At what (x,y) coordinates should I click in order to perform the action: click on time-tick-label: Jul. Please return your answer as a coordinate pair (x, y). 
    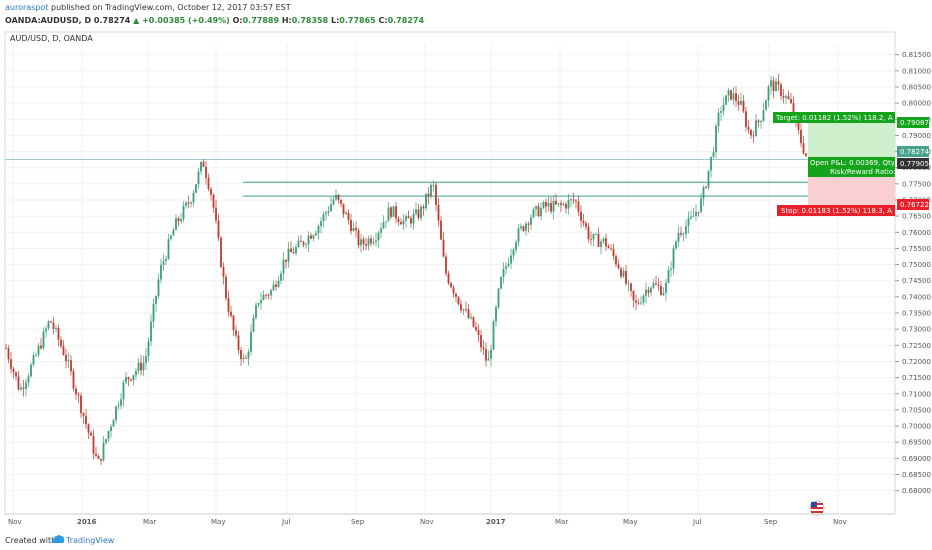
    Looking at the image, I should click on (286, 522).